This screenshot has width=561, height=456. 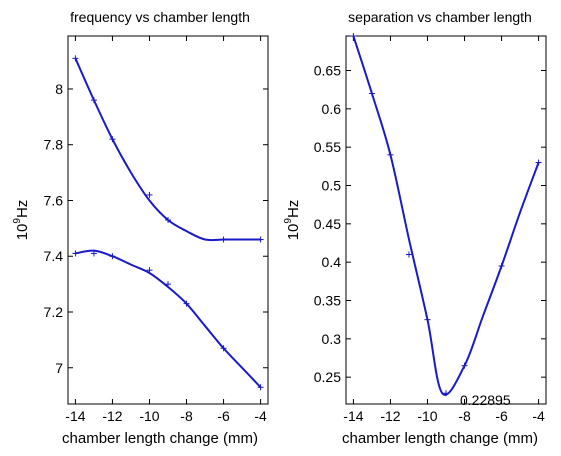 I want to click on y-tick-label: 0.3, so click(x=332, y=339).